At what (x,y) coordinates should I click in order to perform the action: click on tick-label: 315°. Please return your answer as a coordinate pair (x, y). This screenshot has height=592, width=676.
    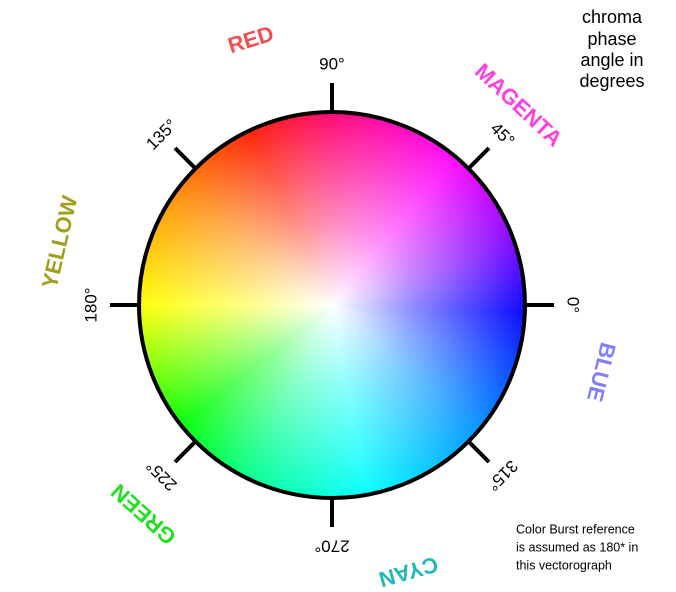
    Looking at the image, I should click on (502, 475).